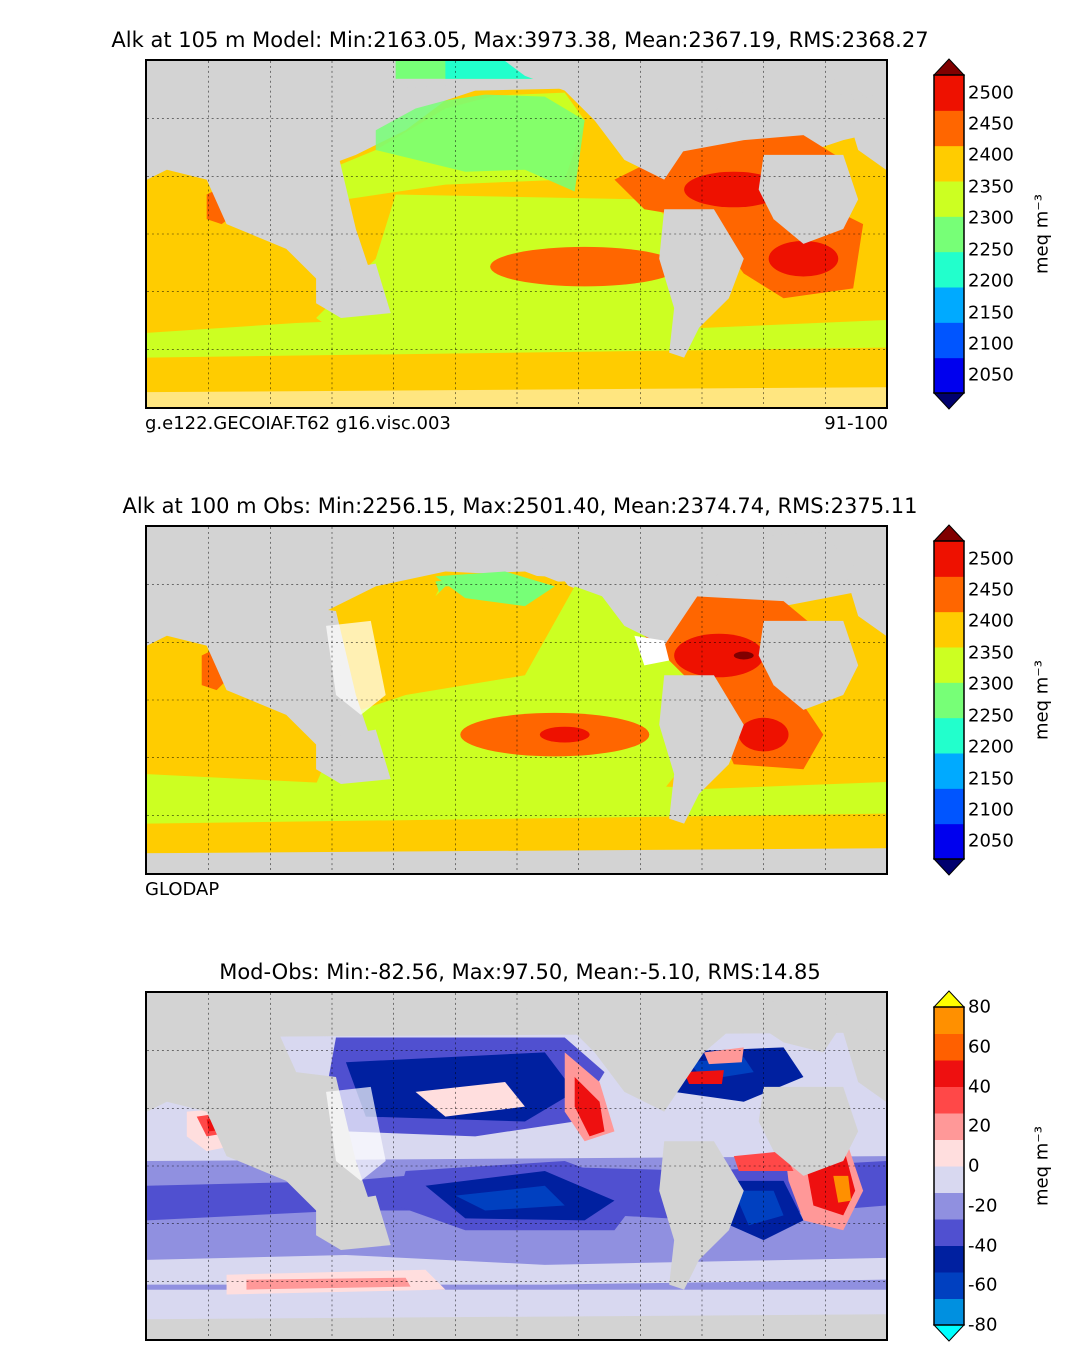 The image size is (1088, 1372). Describe the element at coordinates (983, 1325) in the screenshot. I see `colorbar-tick-label: -80` at that location.